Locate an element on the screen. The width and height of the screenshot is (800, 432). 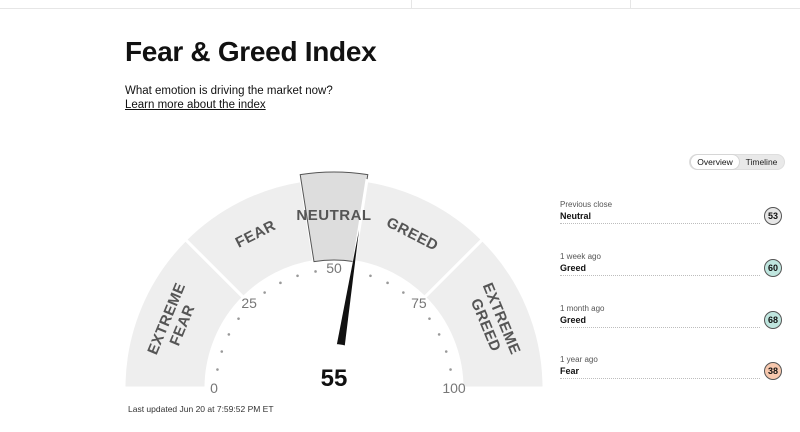
history-rating: Fear is located at coordinates (570, 371).